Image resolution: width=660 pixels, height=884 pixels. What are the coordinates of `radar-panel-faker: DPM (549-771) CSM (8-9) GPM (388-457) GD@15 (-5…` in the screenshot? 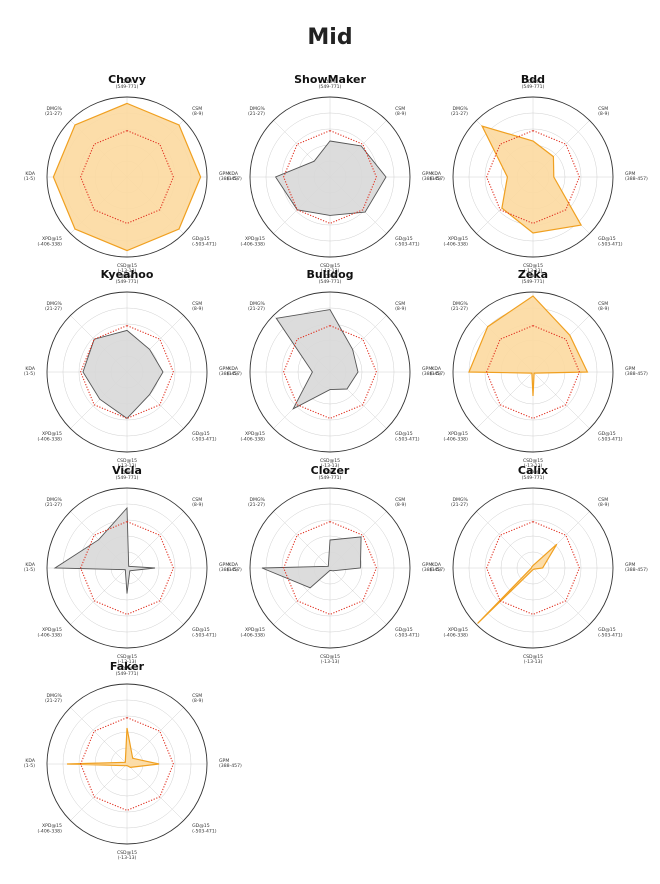 It's located at (133, 760).